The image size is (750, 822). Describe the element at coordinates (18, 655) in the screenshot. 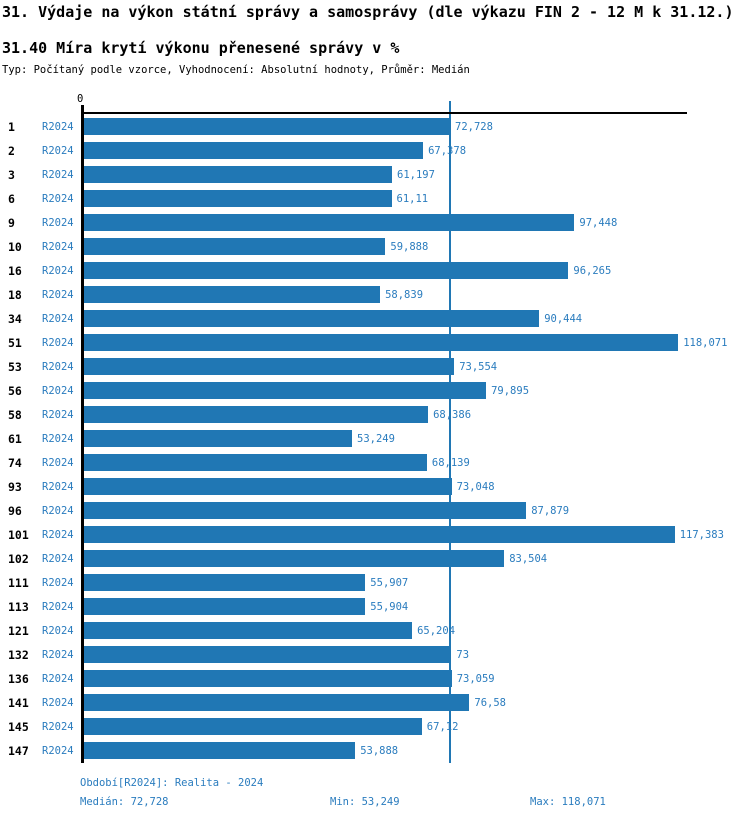

I see `row-number: 132` at that location.